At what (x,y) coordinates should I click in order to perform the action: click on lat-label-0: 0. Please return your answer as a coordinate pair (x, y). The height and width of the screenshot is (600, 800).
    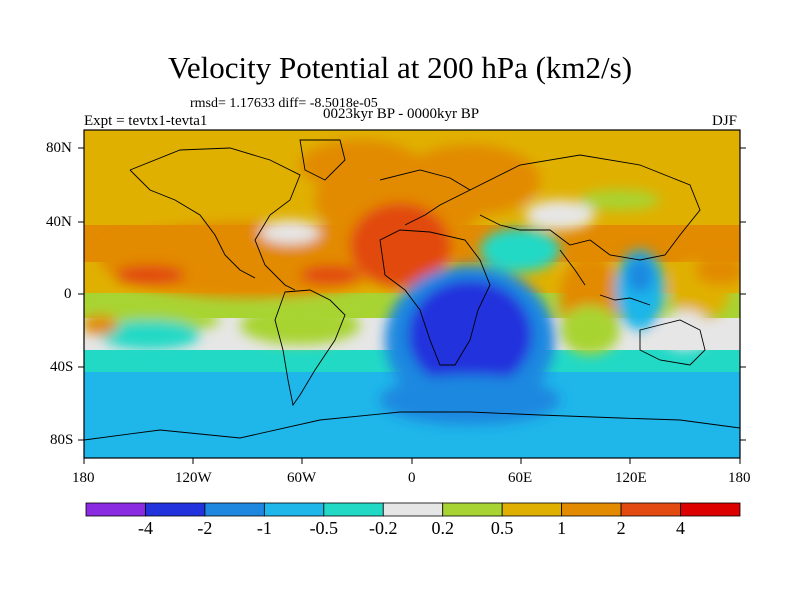
    Looking at the image, I should click on (68, 294).